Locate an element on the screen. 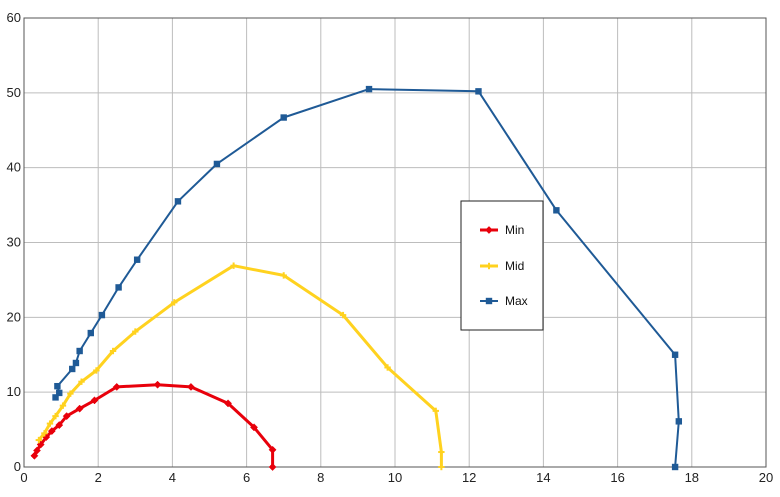  legend-marker-min is located at coordinates (489, 230).